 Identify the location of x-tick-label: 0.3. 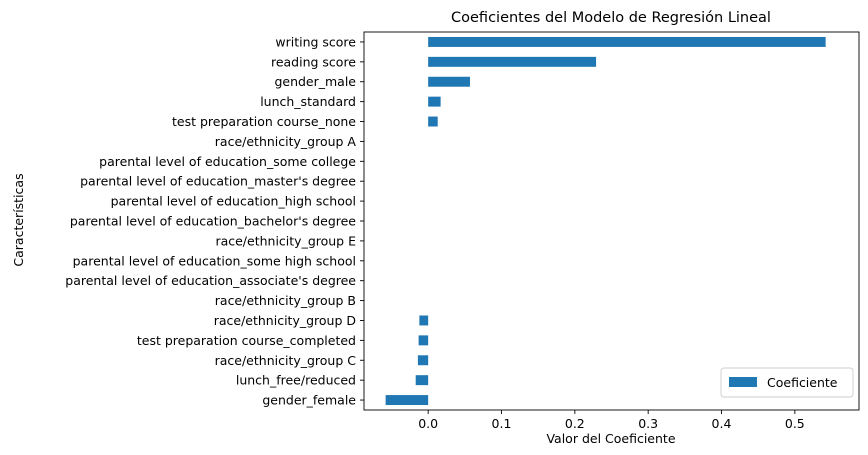
(648, 423).